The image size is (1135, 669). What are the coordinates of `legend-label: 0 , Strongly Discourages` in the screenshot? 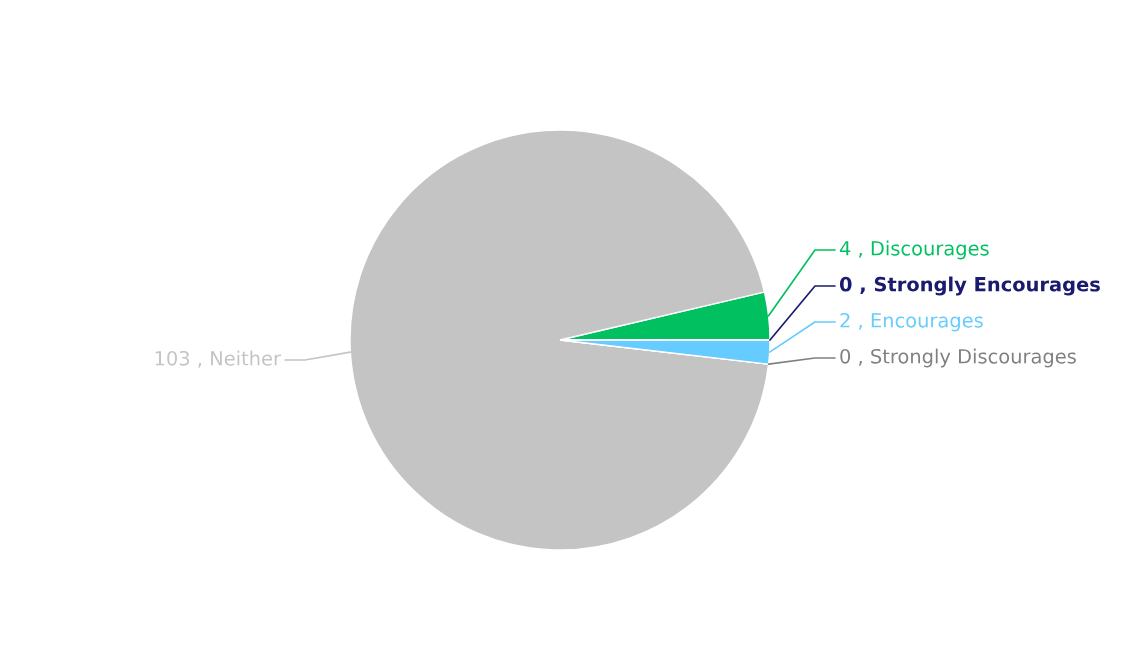 It's located at (958, 358).